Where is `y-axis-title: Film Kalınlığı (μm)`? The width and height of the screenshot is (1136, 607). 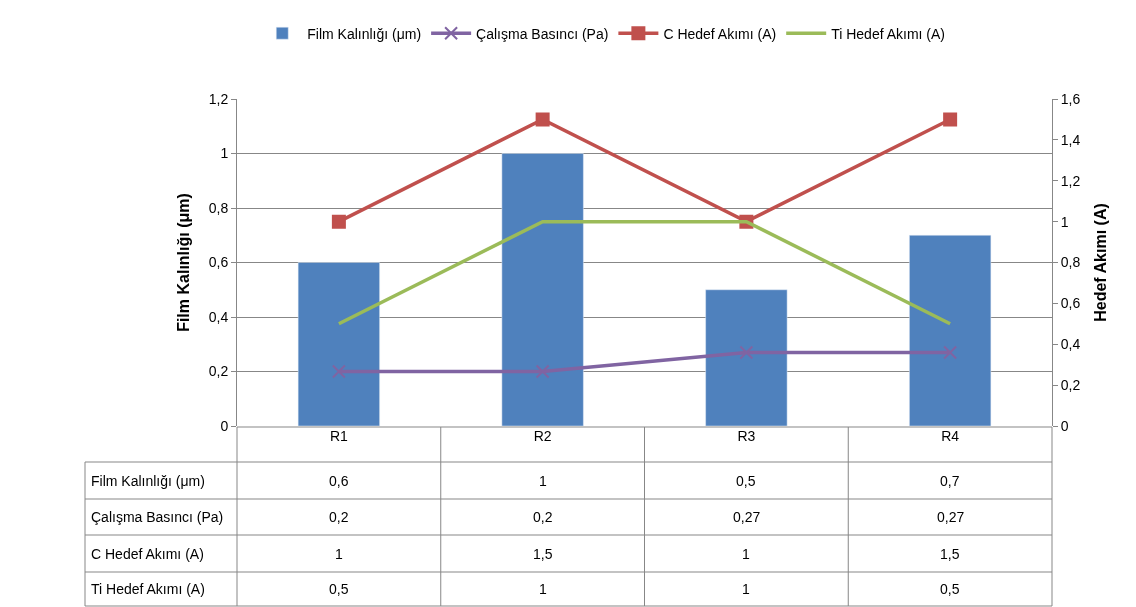
y-axis-title: Film Kalınlığı (μm) is located at coordinates (183, 262).